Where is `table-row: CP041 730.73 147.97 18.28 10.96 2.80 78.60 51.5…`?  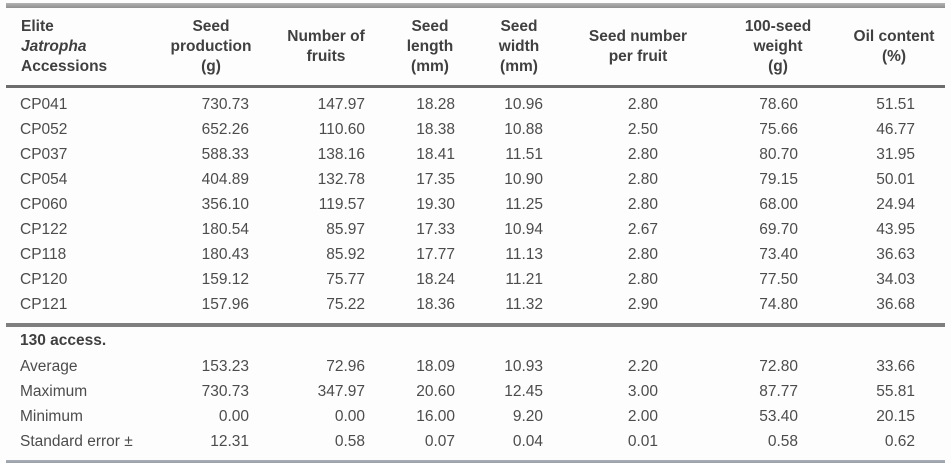
table-row: CP041 730.73 147.97 18.28 10.96 2.80 78.60 51.5… is located at coordinates (475, 102).